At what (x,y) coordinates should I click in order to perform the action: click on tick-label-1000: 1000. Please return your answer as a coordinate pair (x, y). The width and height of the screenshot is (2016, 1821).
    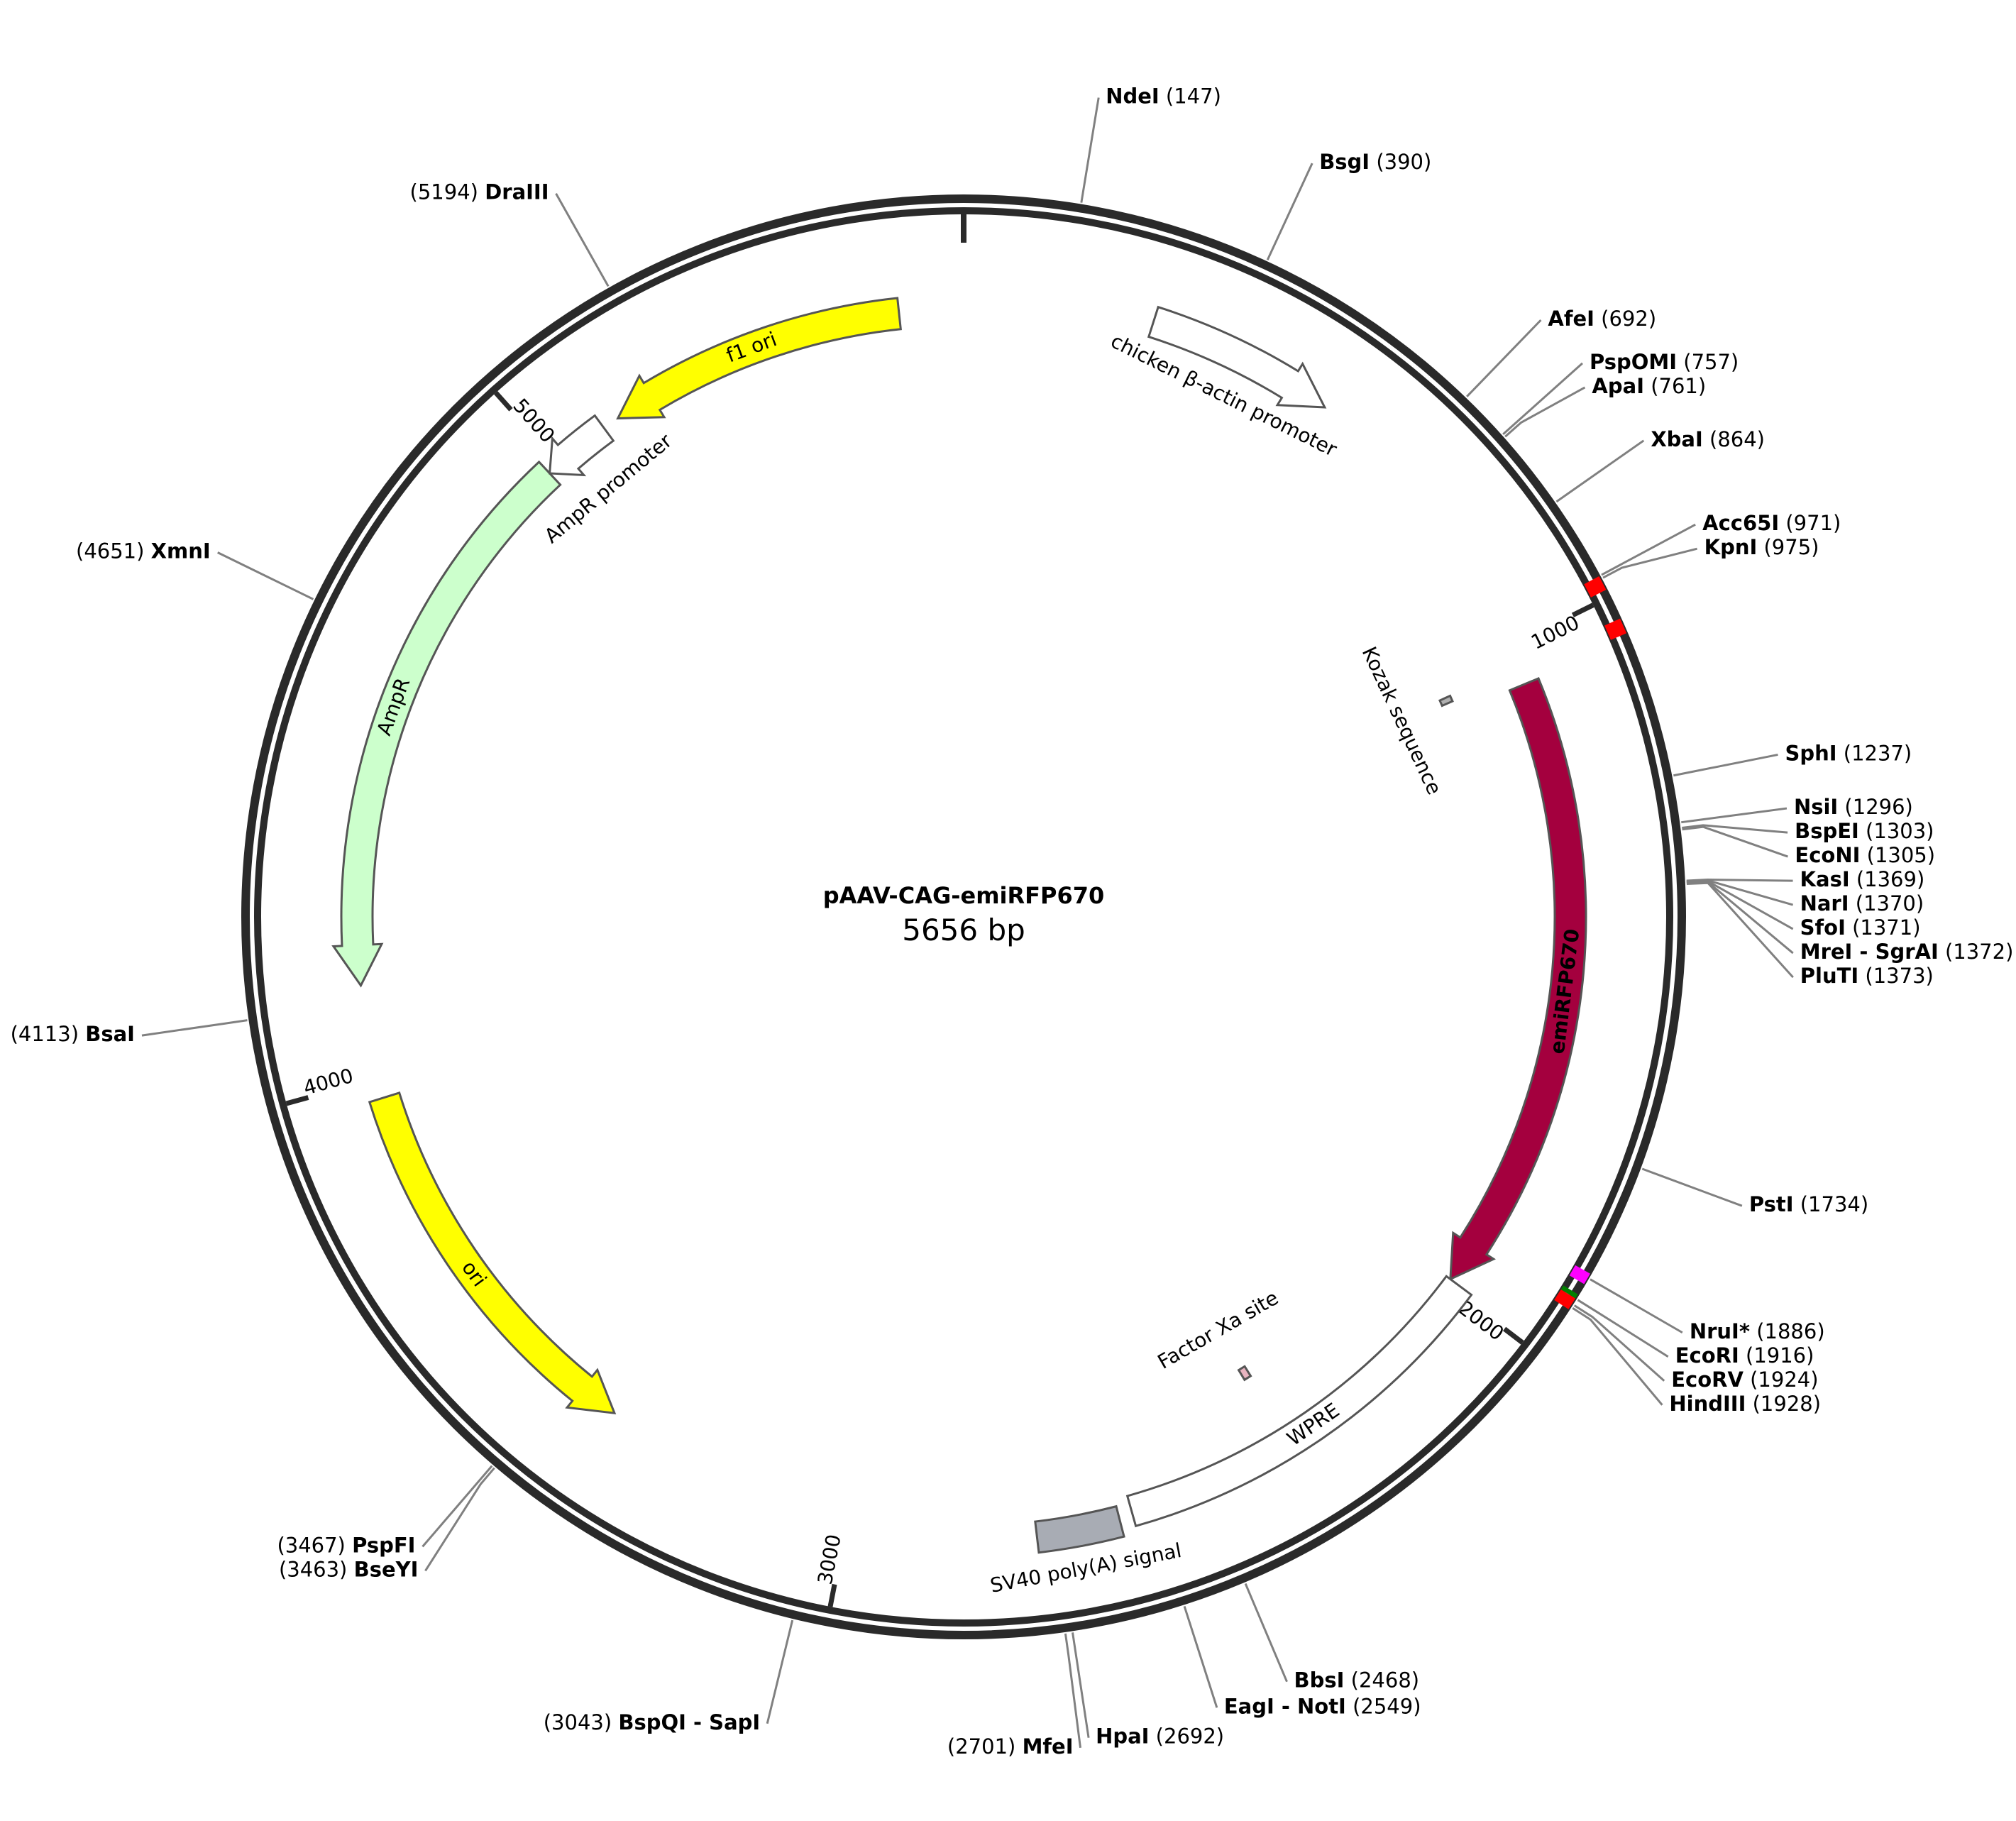
    Looking at the image, I should click on (1555, 632).